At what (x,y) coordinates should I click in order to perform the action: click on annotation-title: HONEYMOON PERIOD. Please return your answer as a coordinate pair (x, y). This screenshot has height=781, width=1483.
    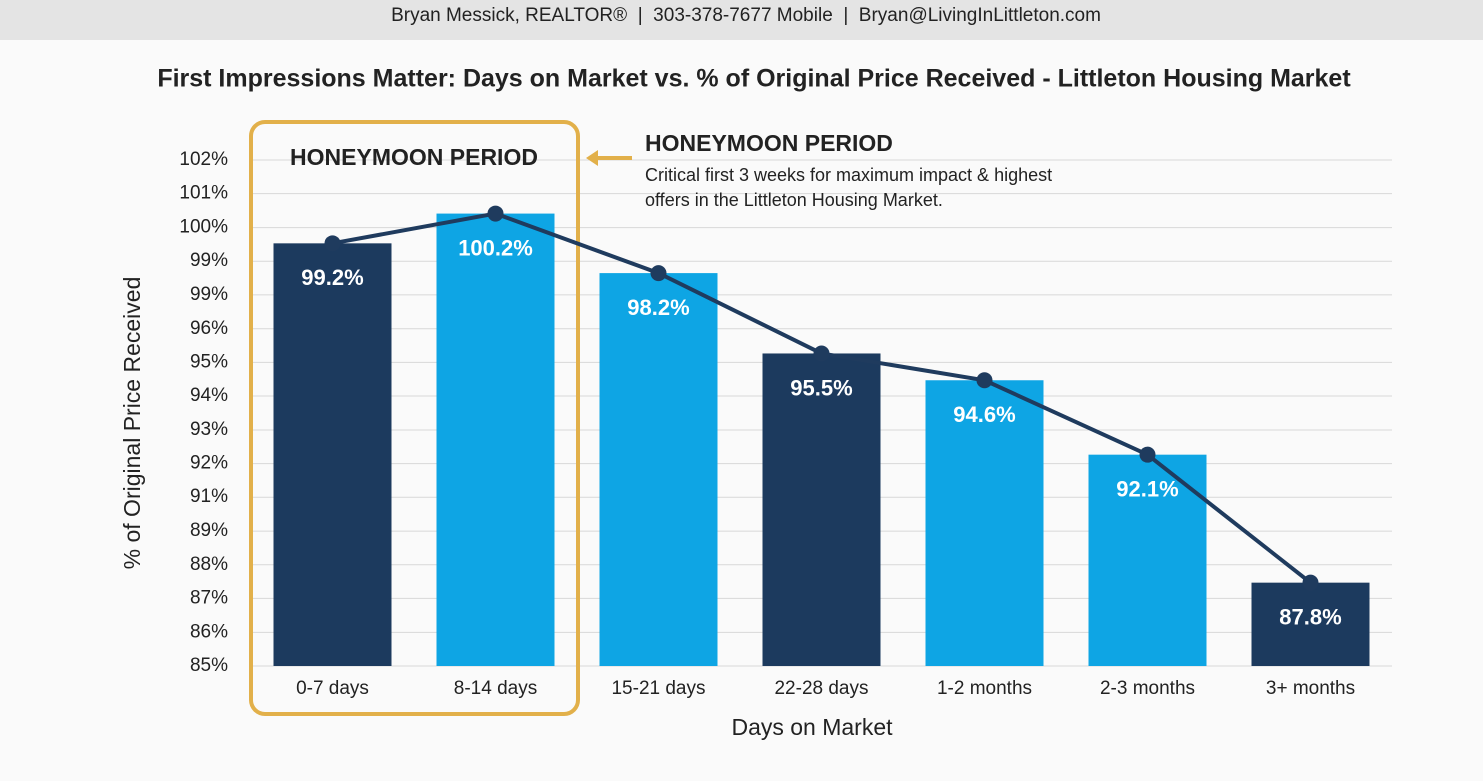
    Looking at the image, I should click on (769, 143).